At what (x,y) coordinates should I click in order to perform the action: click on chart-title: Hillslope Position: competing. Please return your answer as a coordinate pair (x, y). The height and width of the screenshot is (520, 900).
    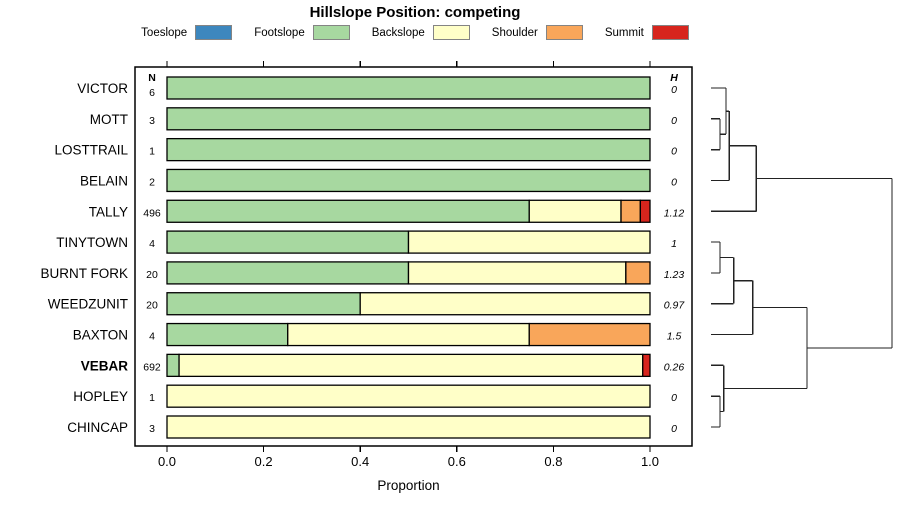
    Looking at the image, I should click on (415, 12).